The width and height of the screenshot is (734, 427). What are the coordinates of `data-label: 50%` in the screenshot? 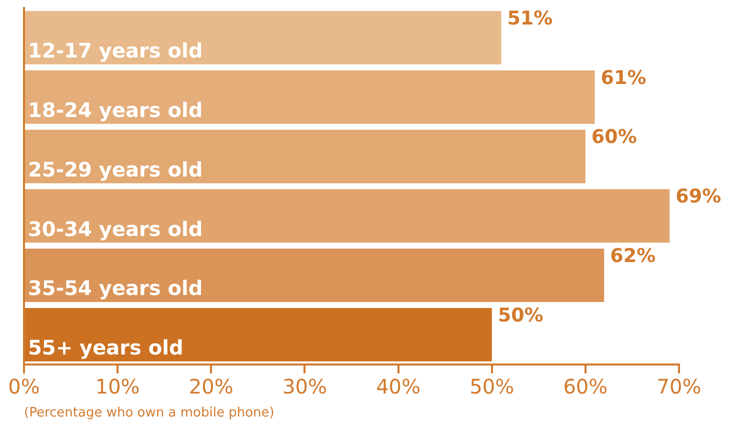 It's located at (521, 315).